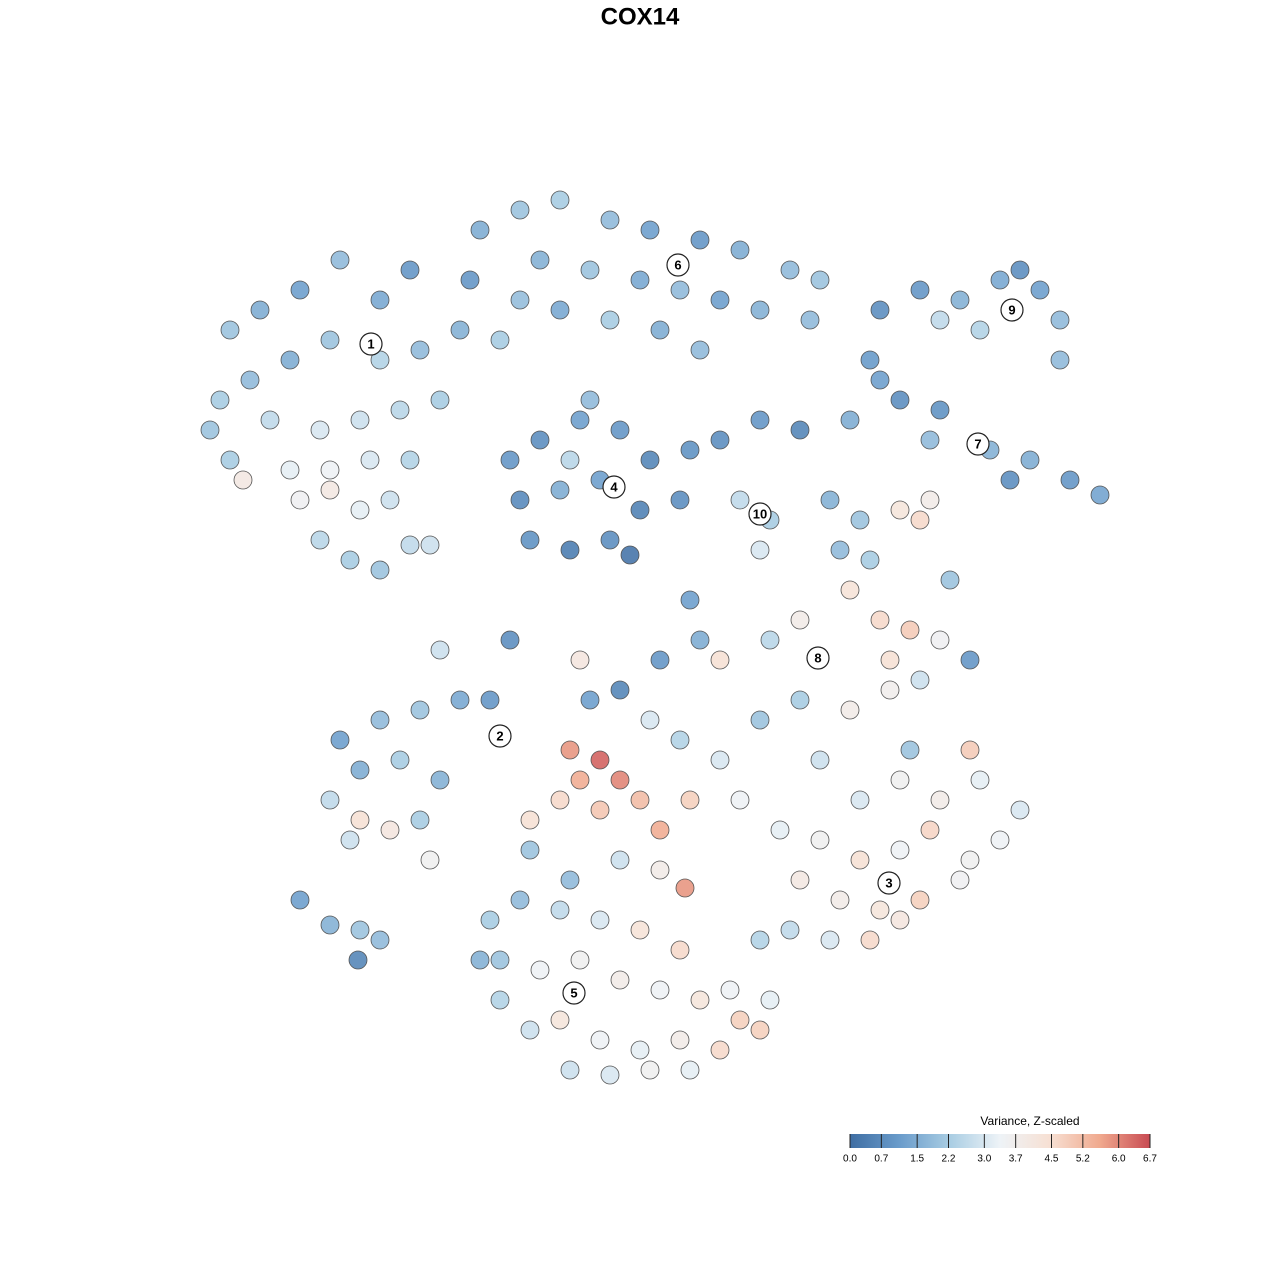  I want to click on colorbar-tick-label: 3.7, so click(1016, 1159).